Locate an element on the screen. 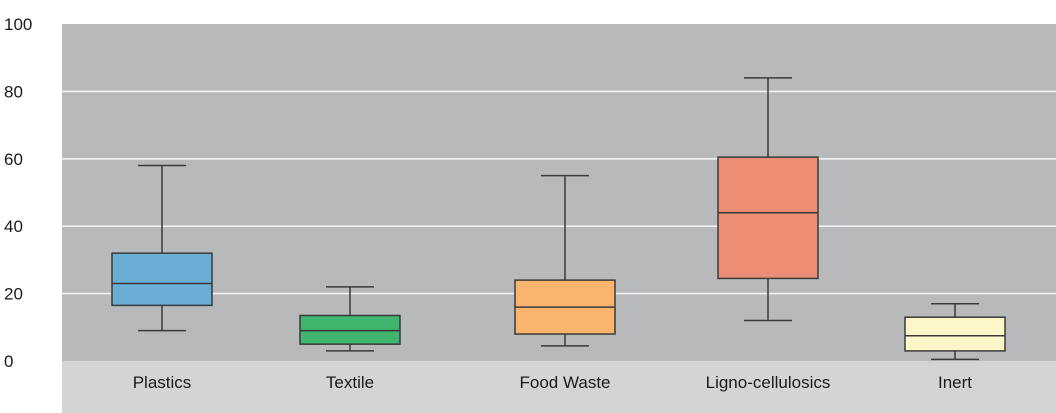 The width and height of the screenshot is (1056, 413). y-tick-label-60: 60 is located at coordinates (13, 159).